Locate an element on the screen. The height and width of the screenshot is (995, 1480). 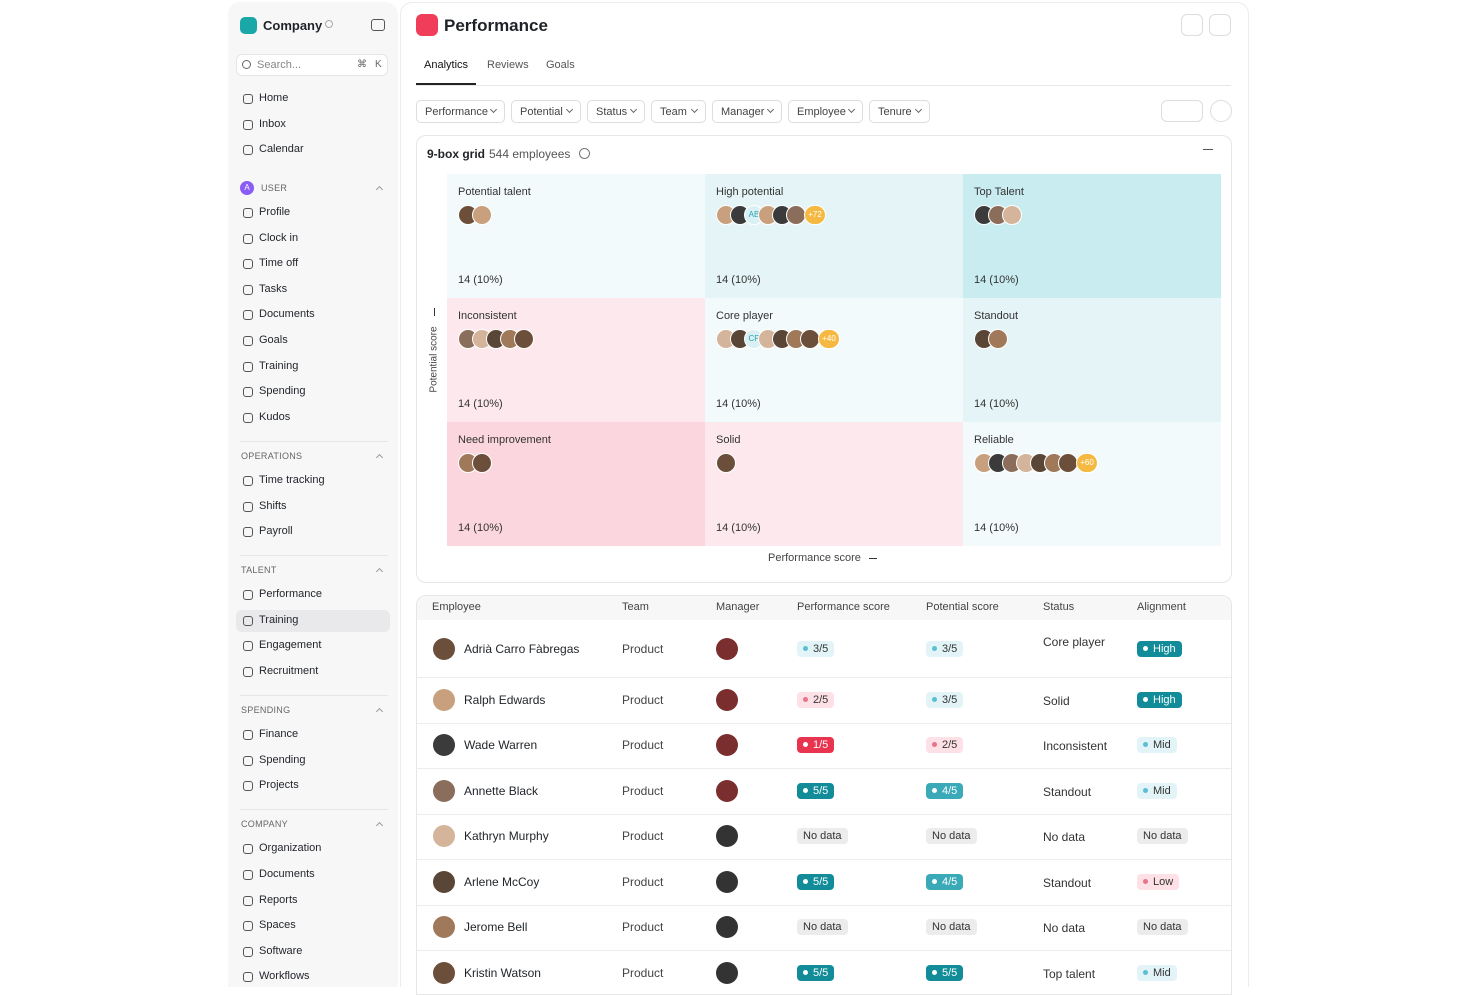
grid-cell: Need improvement 14 (10%) is located at coordinates (576, 484).